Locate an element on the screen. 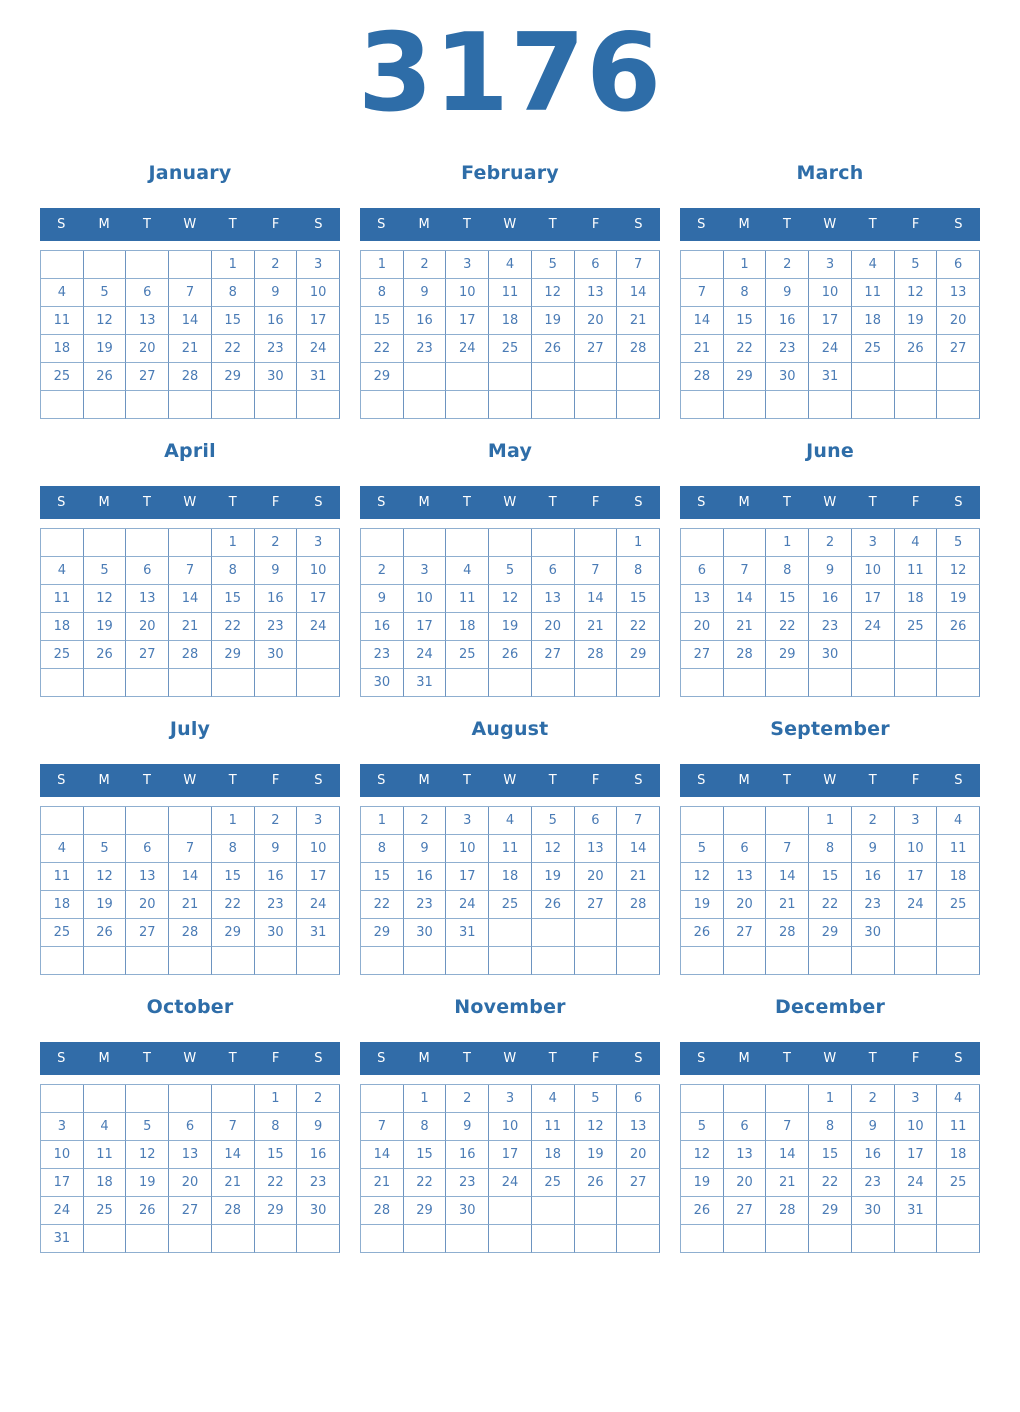 The height and width of the screenshot is (1412, 1020). day-cell: 23 is located at coordinates (425, 905).